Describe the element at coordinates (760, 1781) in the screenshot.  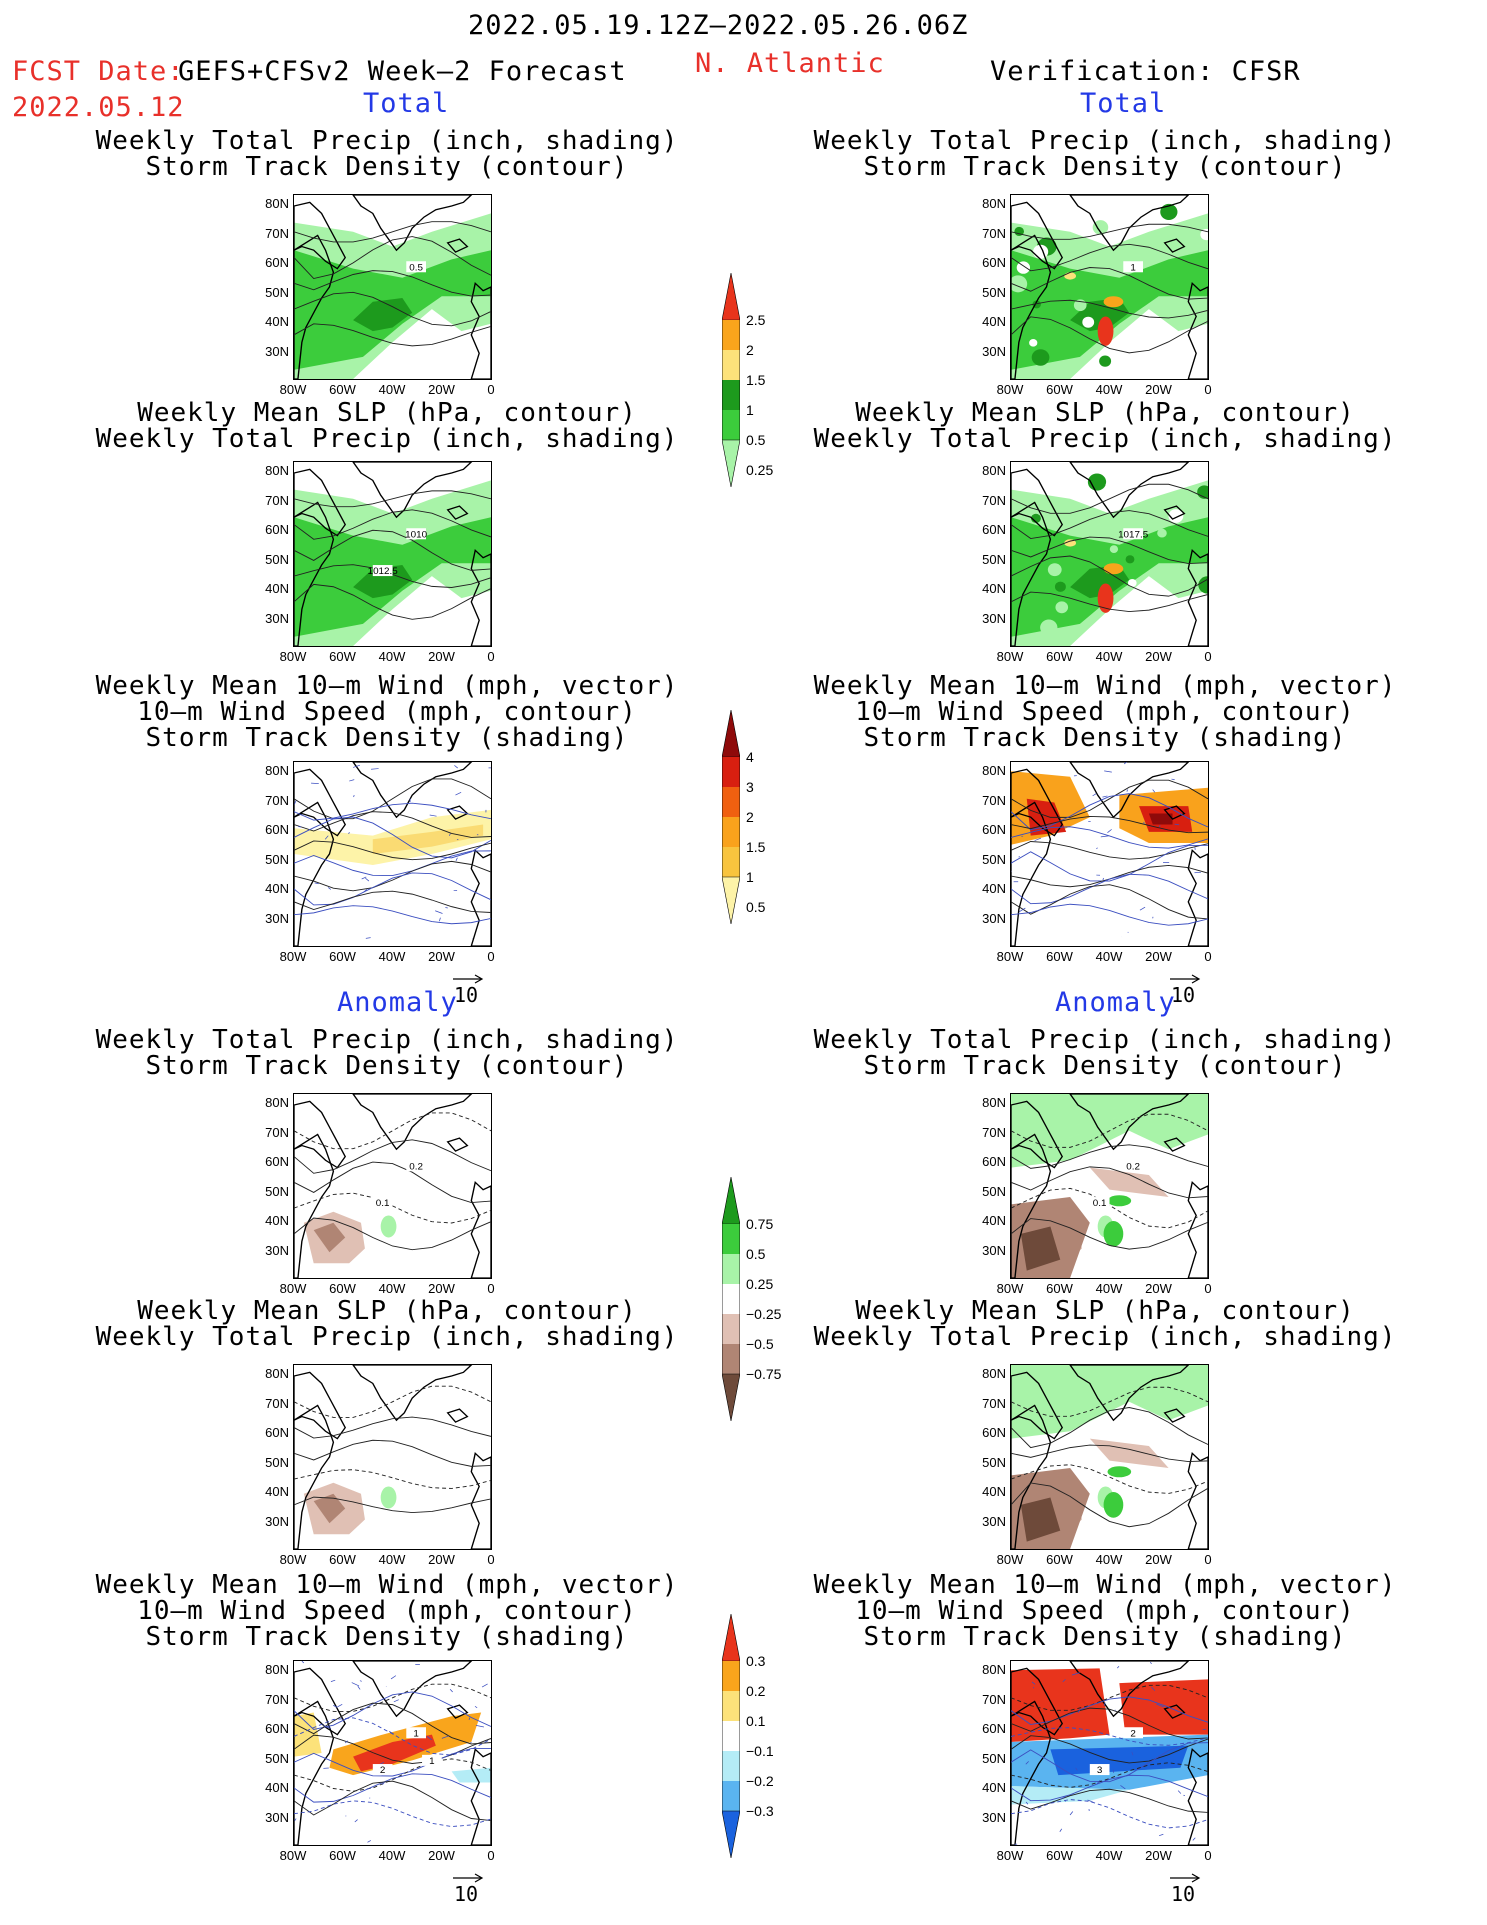
I see `colorbar-label: −0.2` at that location.